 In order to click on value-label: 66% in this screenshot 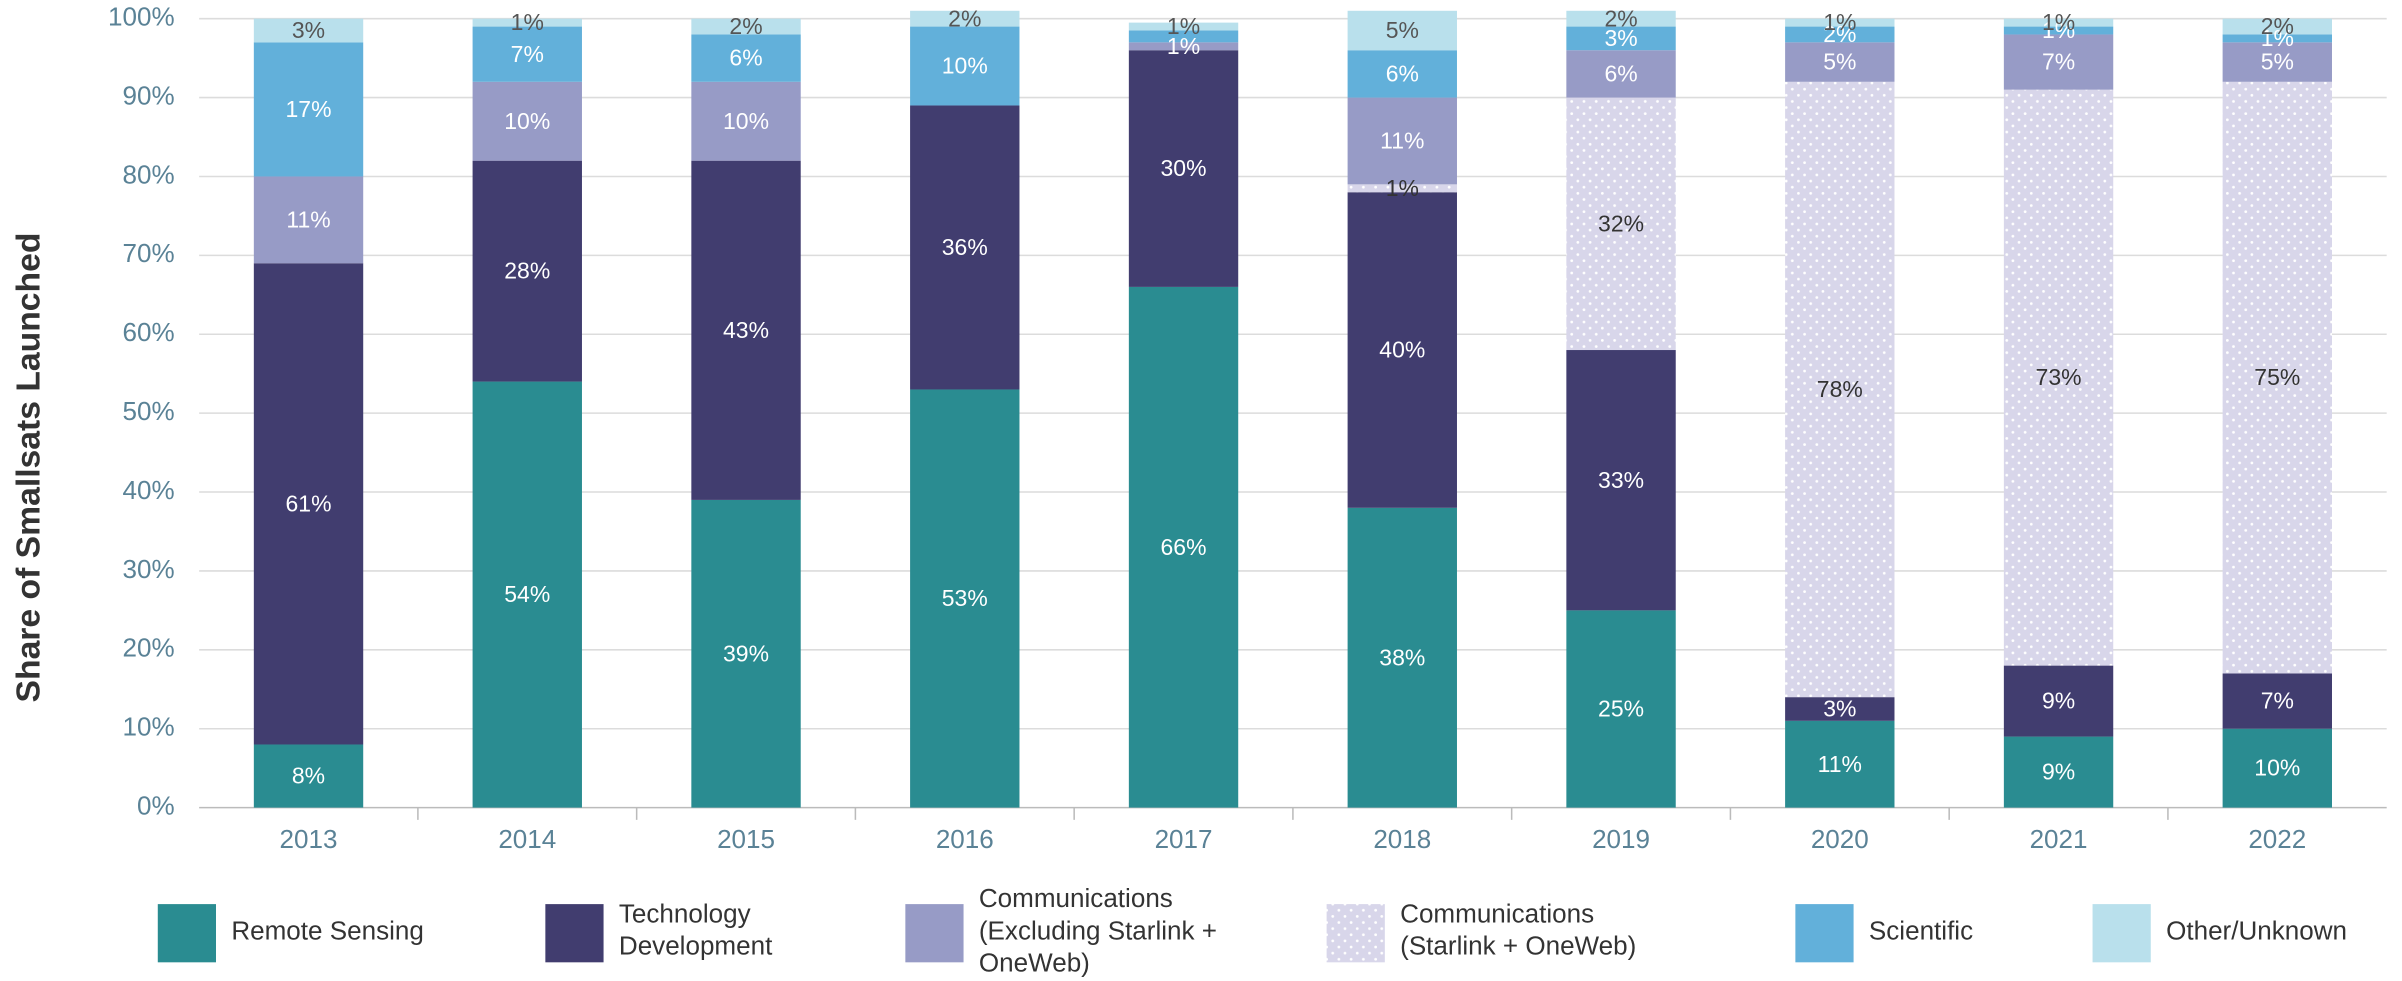, I will do `click(1184, 547)`.